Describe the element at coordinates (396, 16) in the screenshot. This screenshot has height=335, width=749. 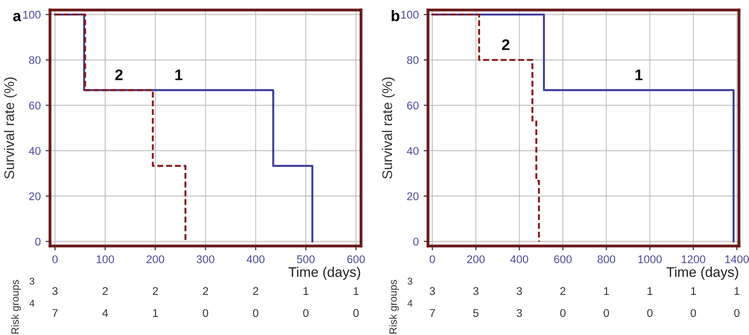
I see `chart-title: b` at that location.